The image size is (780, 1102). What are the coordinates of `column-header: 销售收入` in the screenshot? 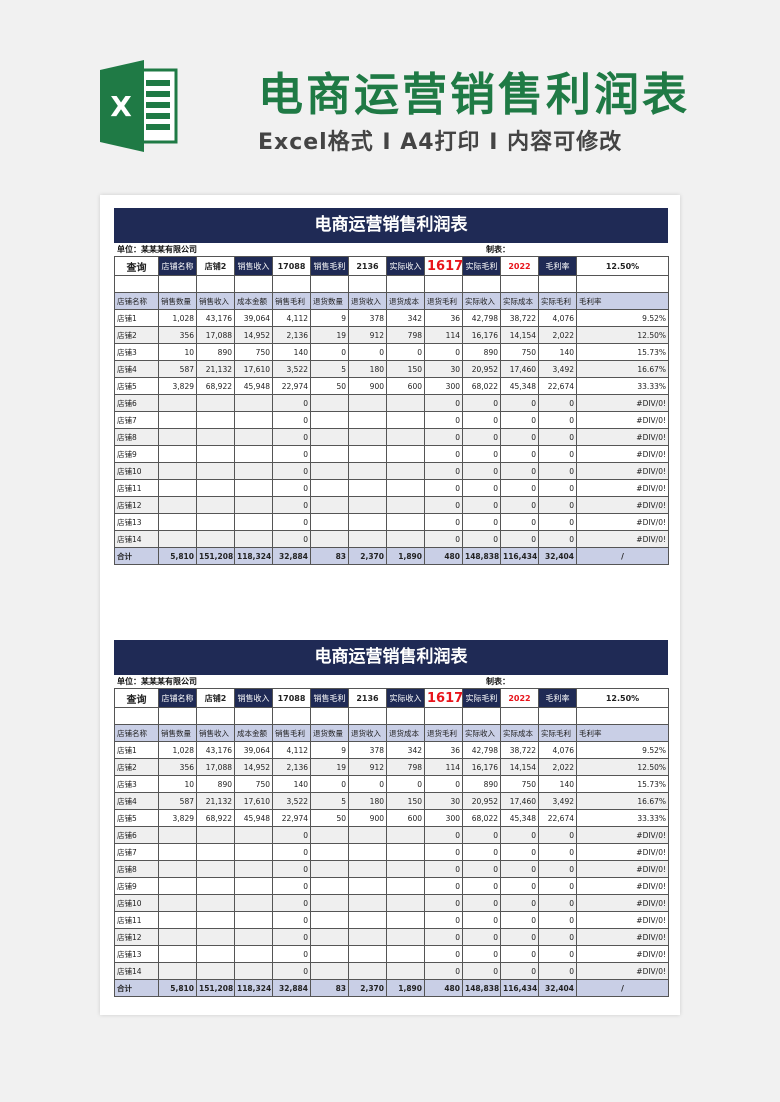 It's located at (215, 733).